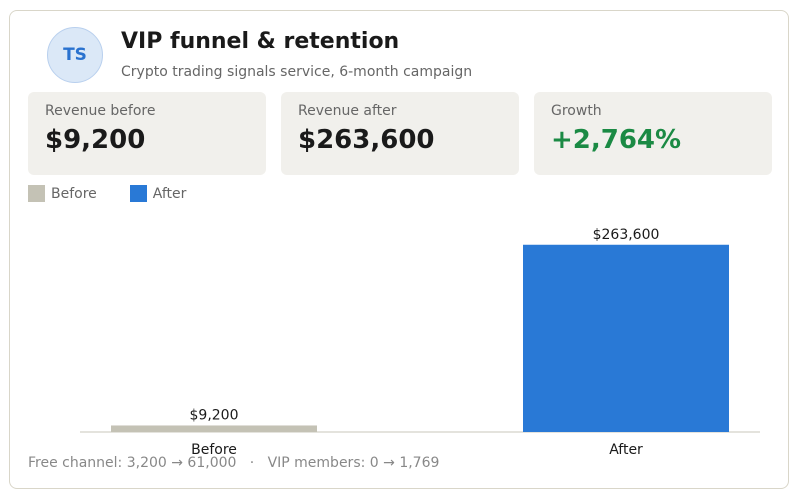 The width and height of the screenshot is (800, 500). I want to click on legend-item-before: Before, so click(62, 193).